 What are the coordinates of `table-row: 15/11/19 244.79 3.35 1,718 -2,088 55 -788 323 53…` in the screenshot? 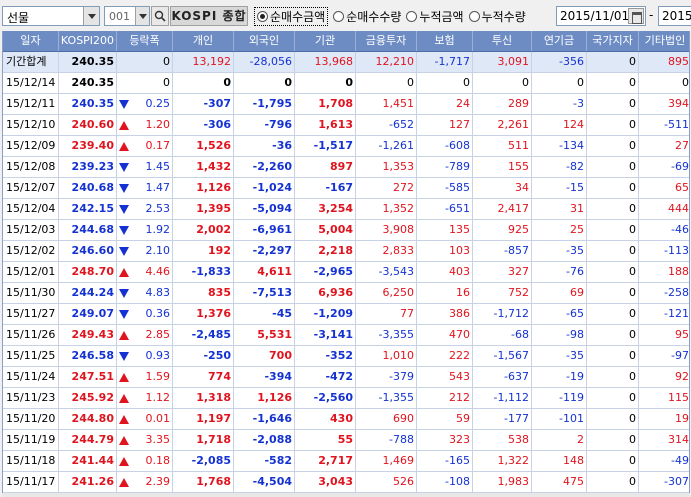 It's located at (346, 440).